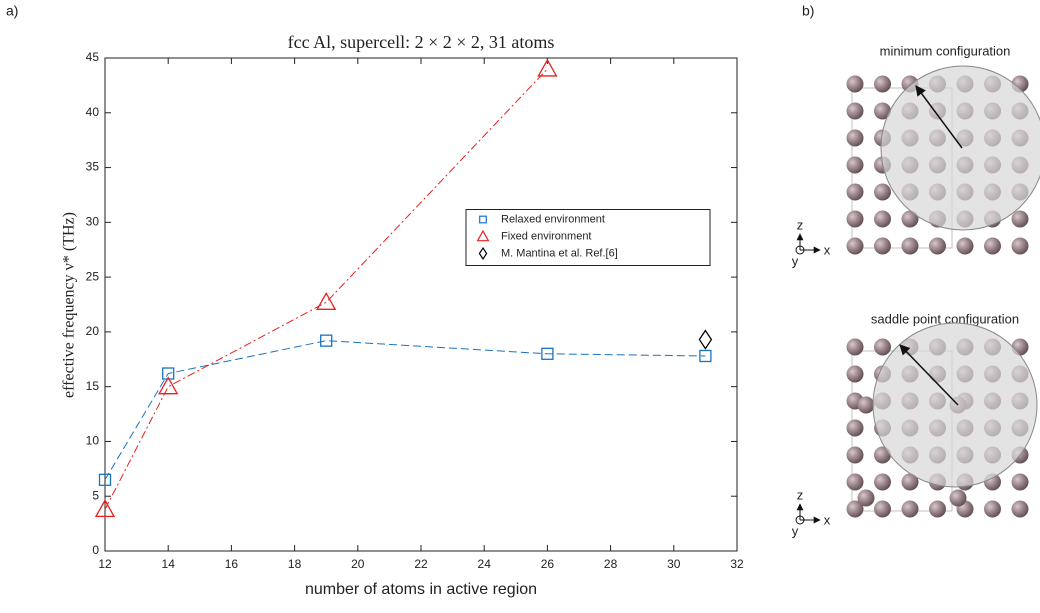  Describe the element at coordinates (93, 167) in the screenshot. I see `y-tick-label: 35` at that location.